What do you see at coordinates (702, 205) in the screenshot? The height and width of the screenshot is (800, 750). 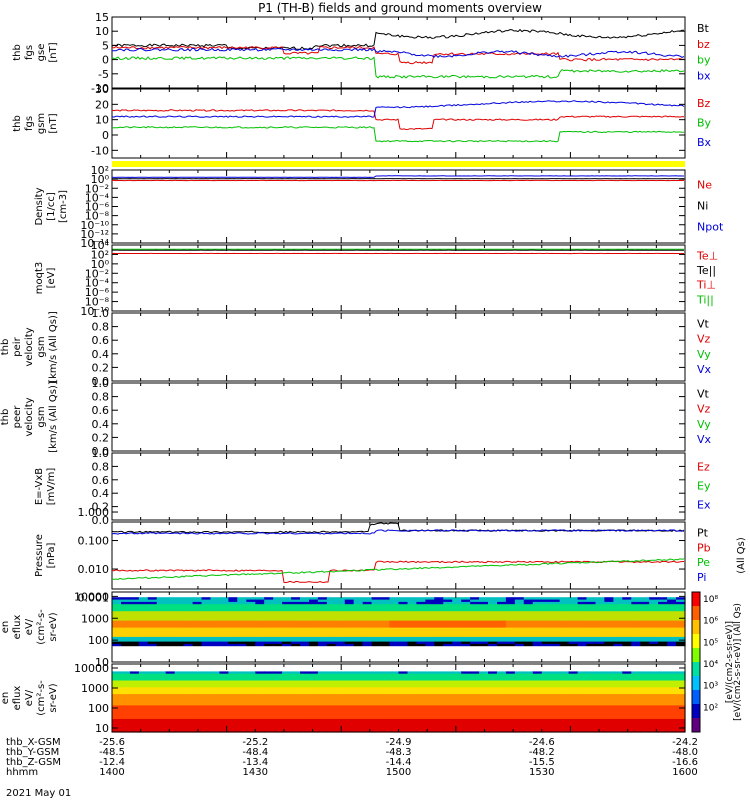 I see `legend-entry: Ni` at bounding box center [702, 205].